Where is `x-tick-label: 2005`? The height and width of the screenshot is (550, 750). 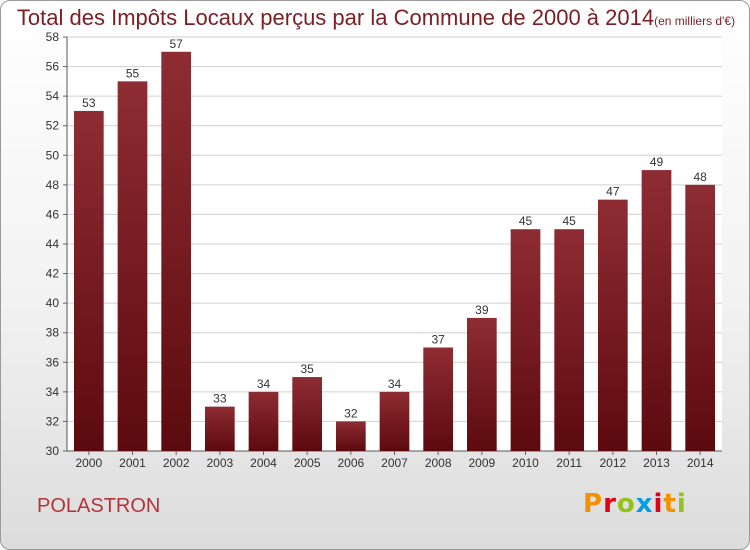
x-tick-label: 2005 is located at coordinates (307, 463).